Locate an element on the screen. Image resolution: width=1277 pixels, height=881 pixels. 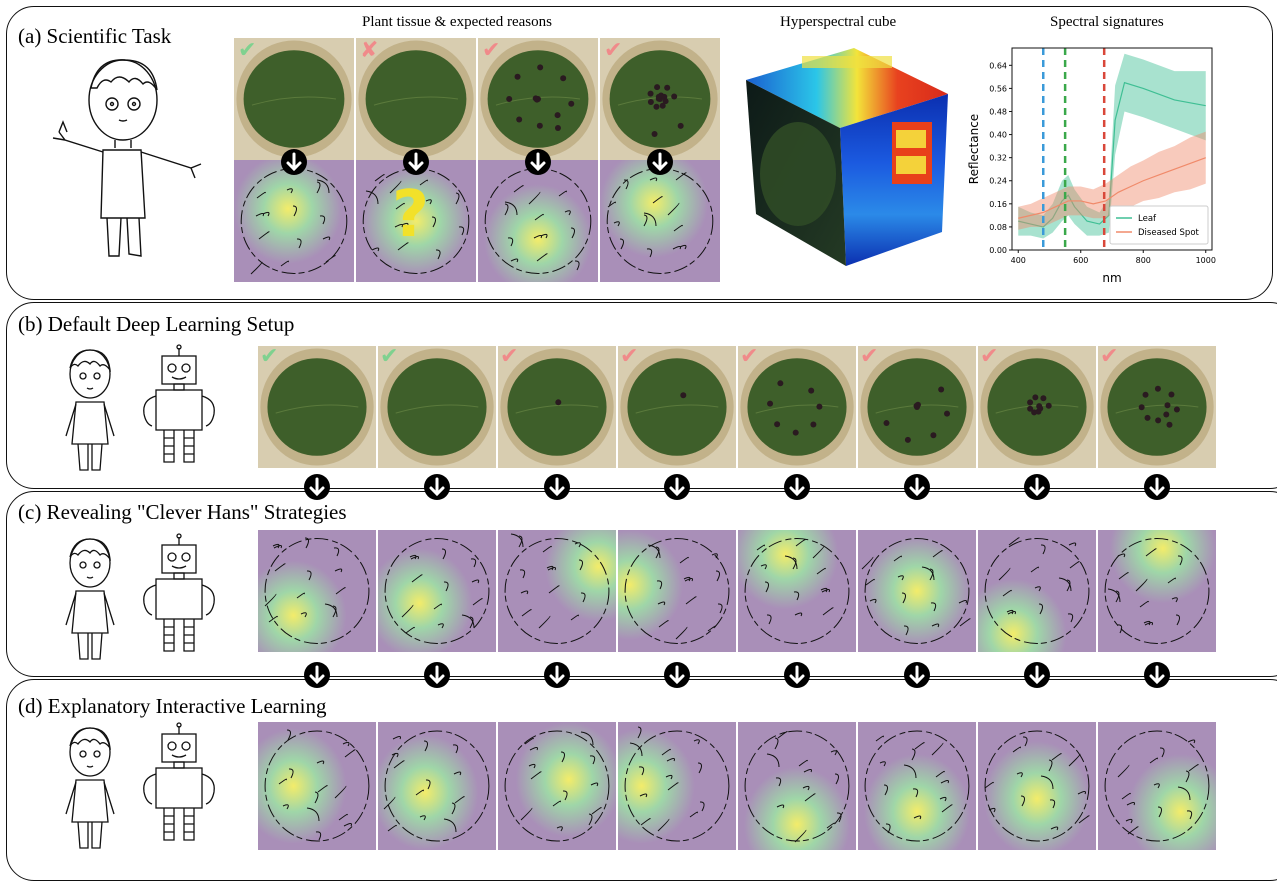
y-axis-label: Reflectance is located at coordinates (974, 149).